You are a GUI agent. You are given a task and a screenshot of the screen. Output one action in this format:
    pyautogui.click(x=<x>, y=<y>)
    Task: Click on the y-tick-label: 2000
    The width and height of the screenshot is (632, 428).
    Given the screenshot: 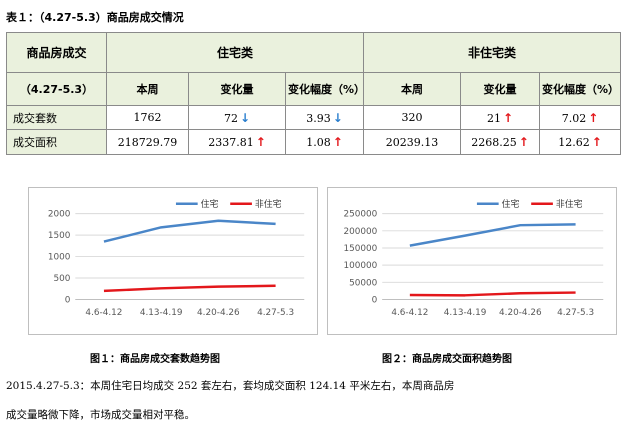 What is the action you would take?
    pyautogui.click(x=59, y=215)
    